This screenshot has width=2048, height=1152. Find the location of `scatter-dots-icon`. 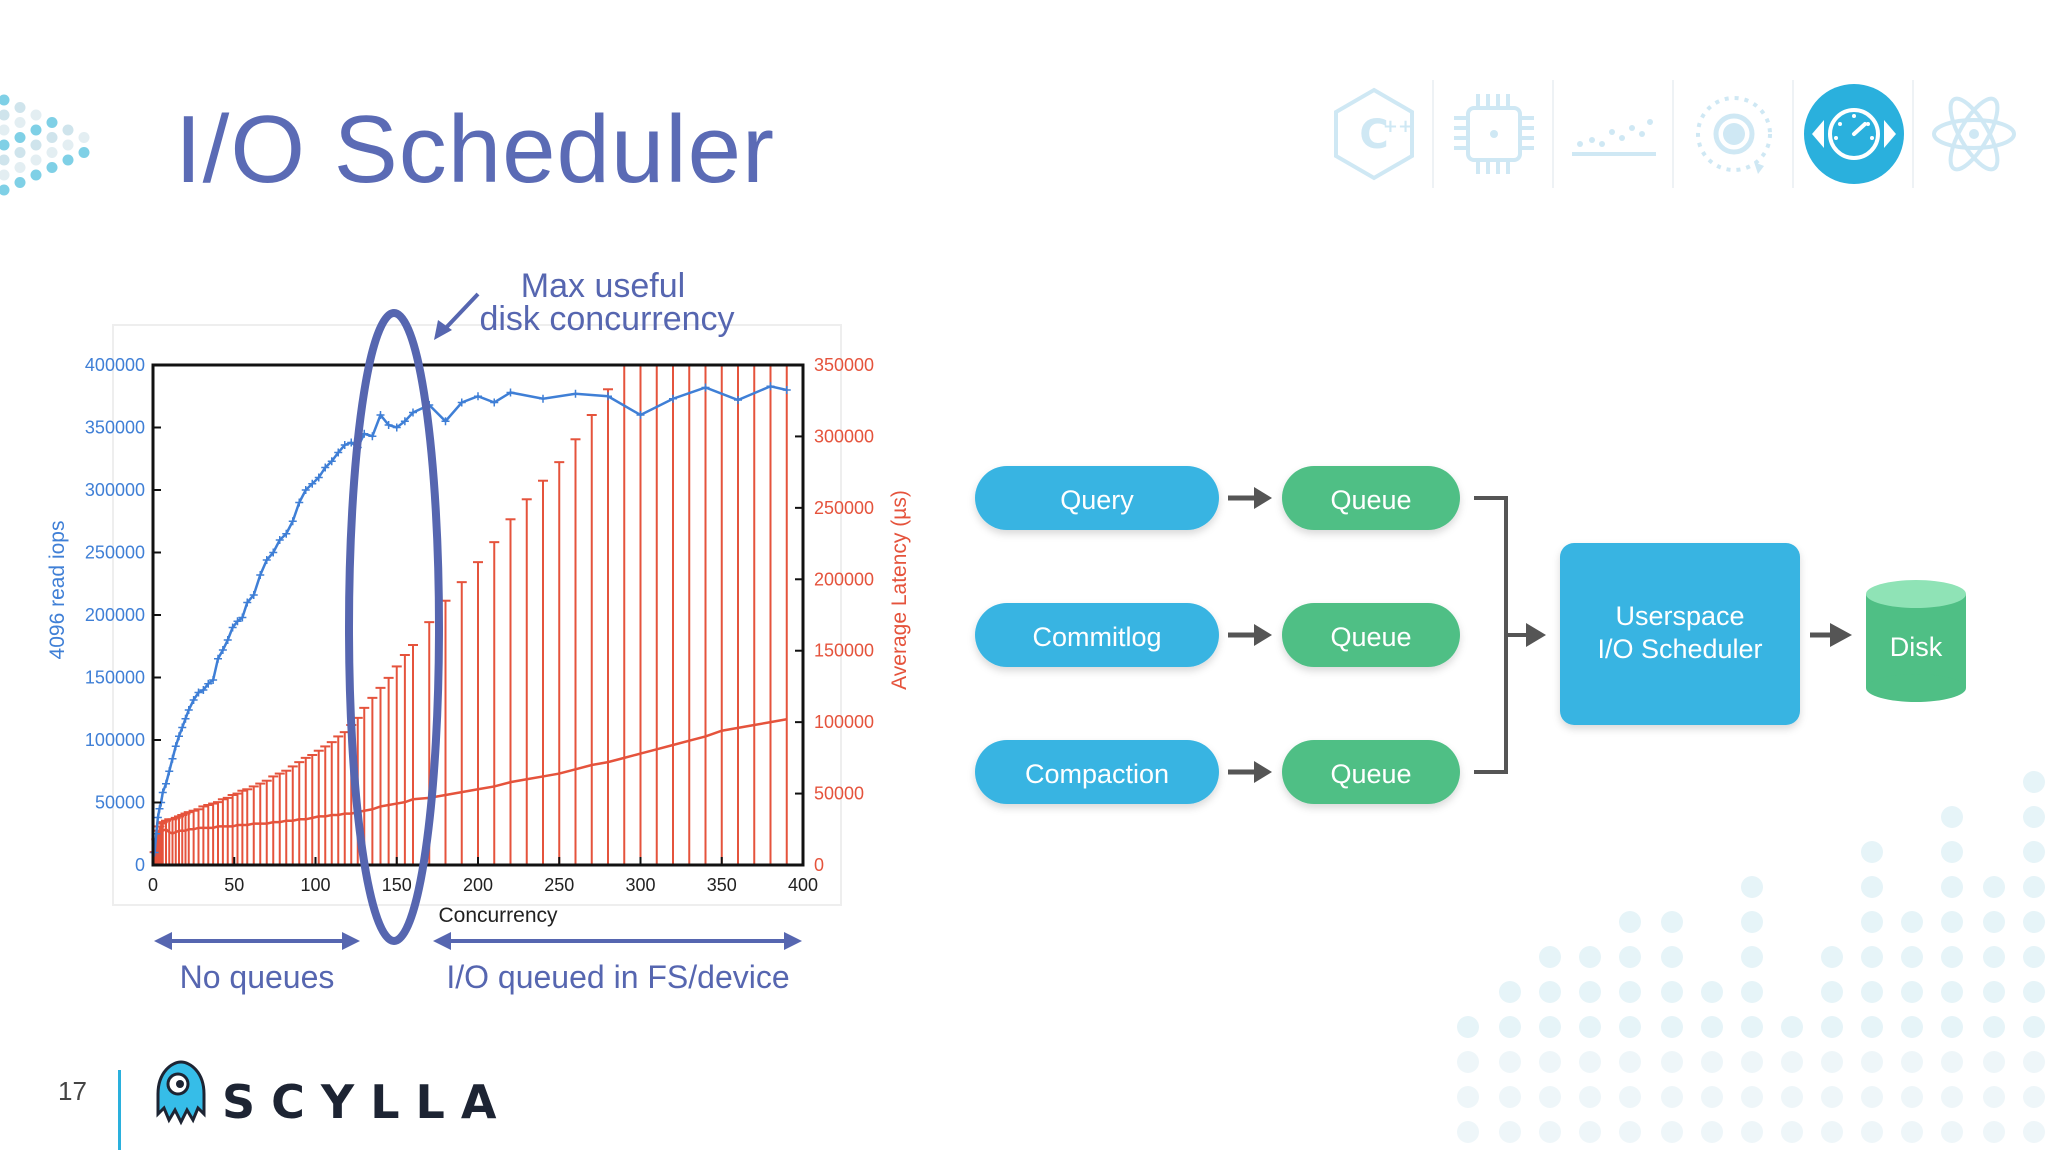

scatter-dots-icon is located at coordinates (1614, 134).